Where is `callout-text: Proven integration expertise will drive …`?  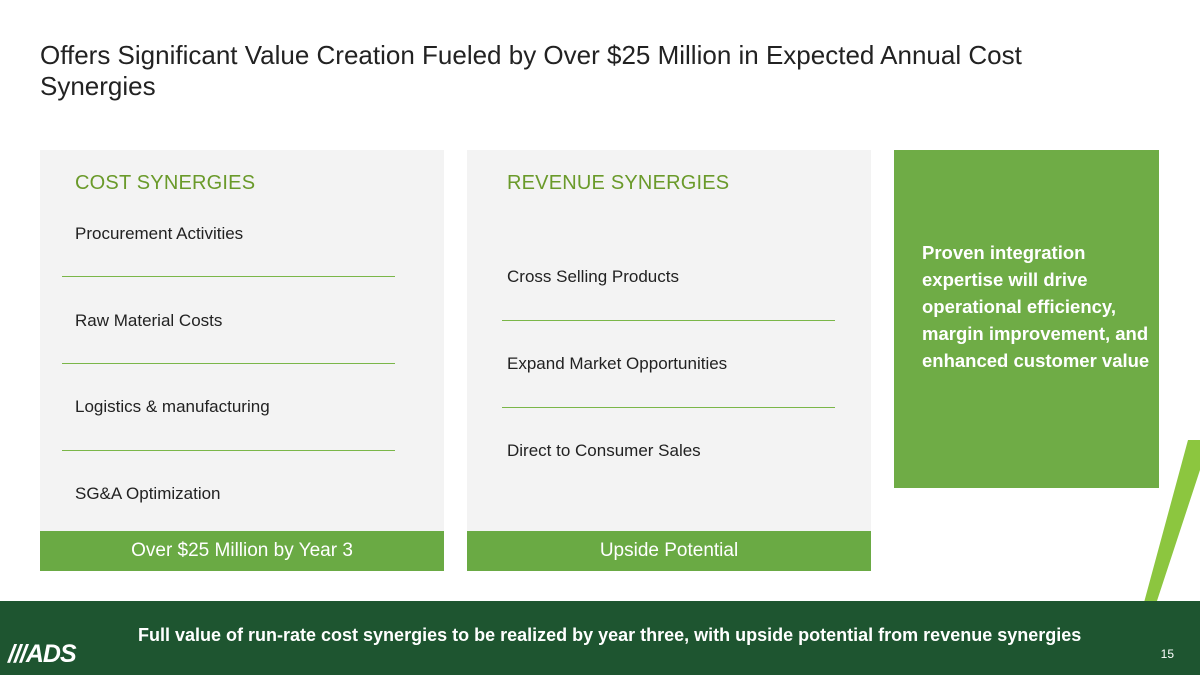
callout-text: Proven integration expertise will drive … is located at coordinates (1036, 306).